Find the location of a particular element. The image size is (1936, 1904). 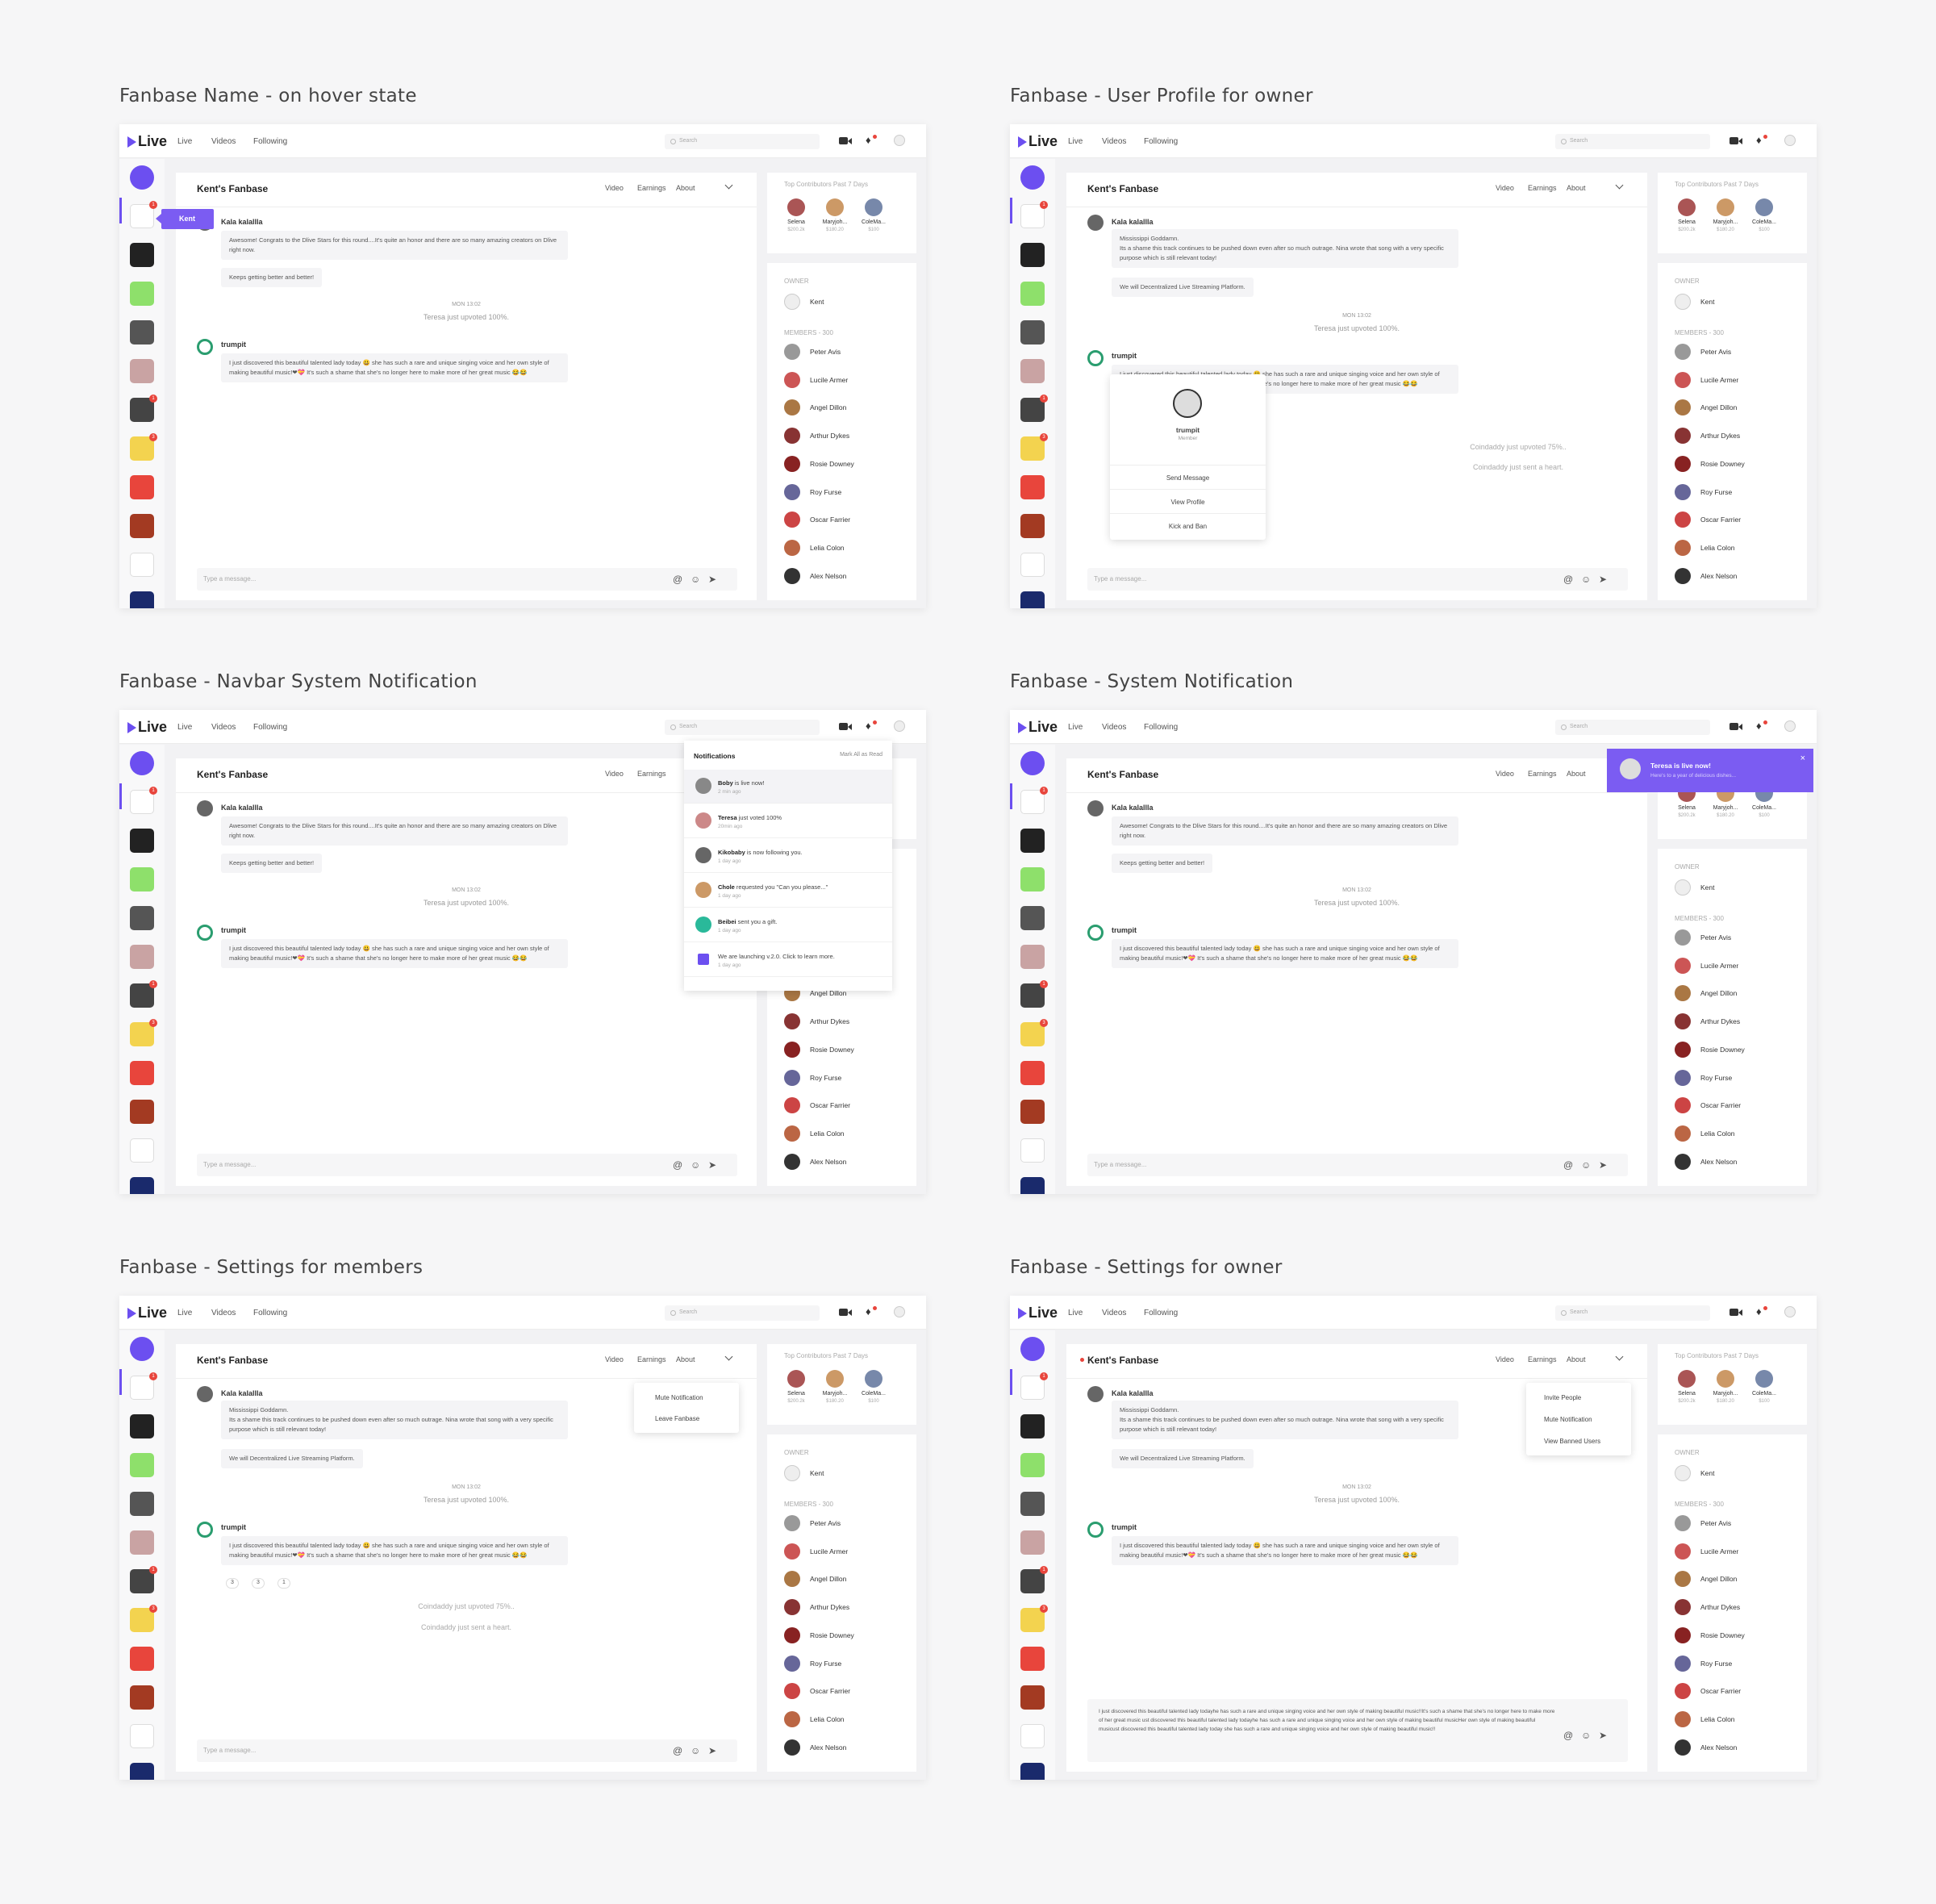

nav-link-0: Live is located at coordinates (185, 142).